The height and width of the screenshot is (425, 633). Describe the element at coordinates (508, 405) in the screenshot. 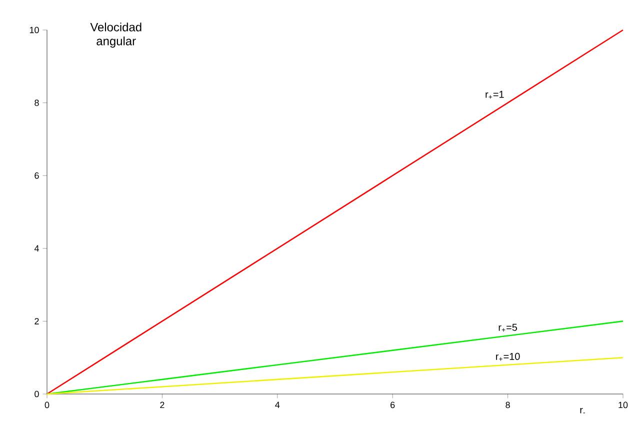

I see `x-tick-label: 8` at that location.